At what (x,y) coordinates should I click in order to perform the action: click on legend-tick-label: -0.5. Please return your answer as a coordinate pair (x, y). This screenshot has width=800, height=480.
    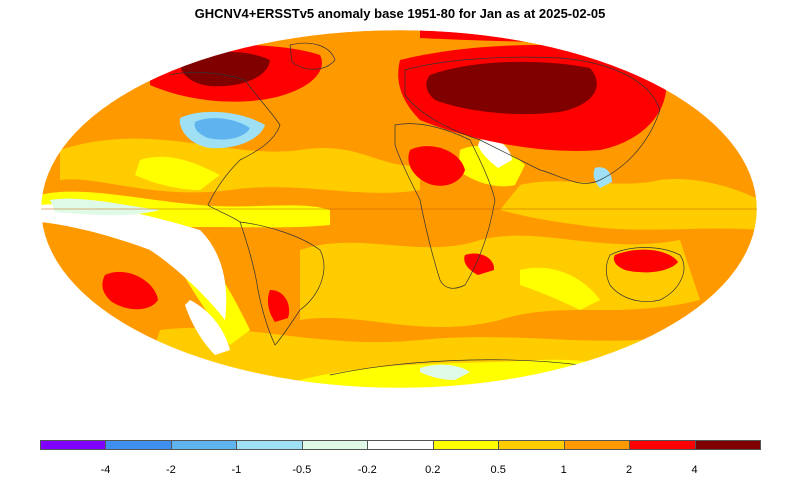
    Looking at the image, I should click on (302, 470).